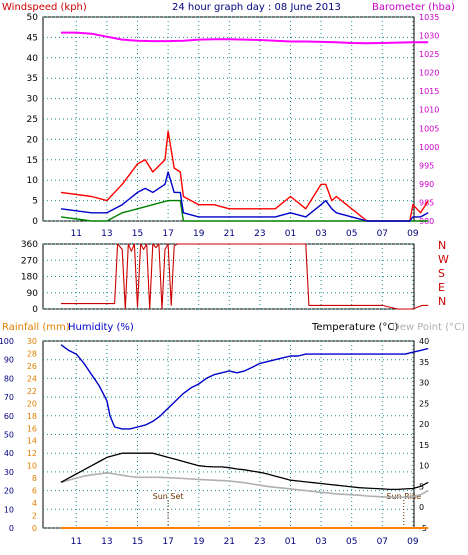 This screenshot has height=555, width=468. What do you see at coordinates (7, 341) in the screenshot?
I see `humidity-tick-label: 100` at bounding box center [7, 341].